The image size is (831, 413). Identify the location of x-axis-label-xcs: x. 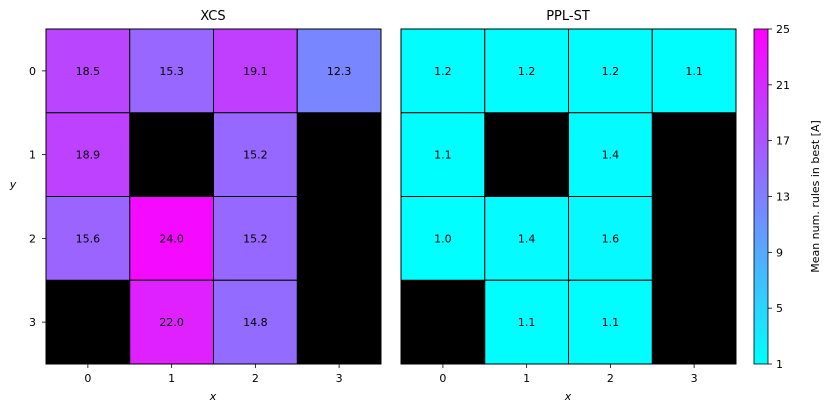
(213, 396).